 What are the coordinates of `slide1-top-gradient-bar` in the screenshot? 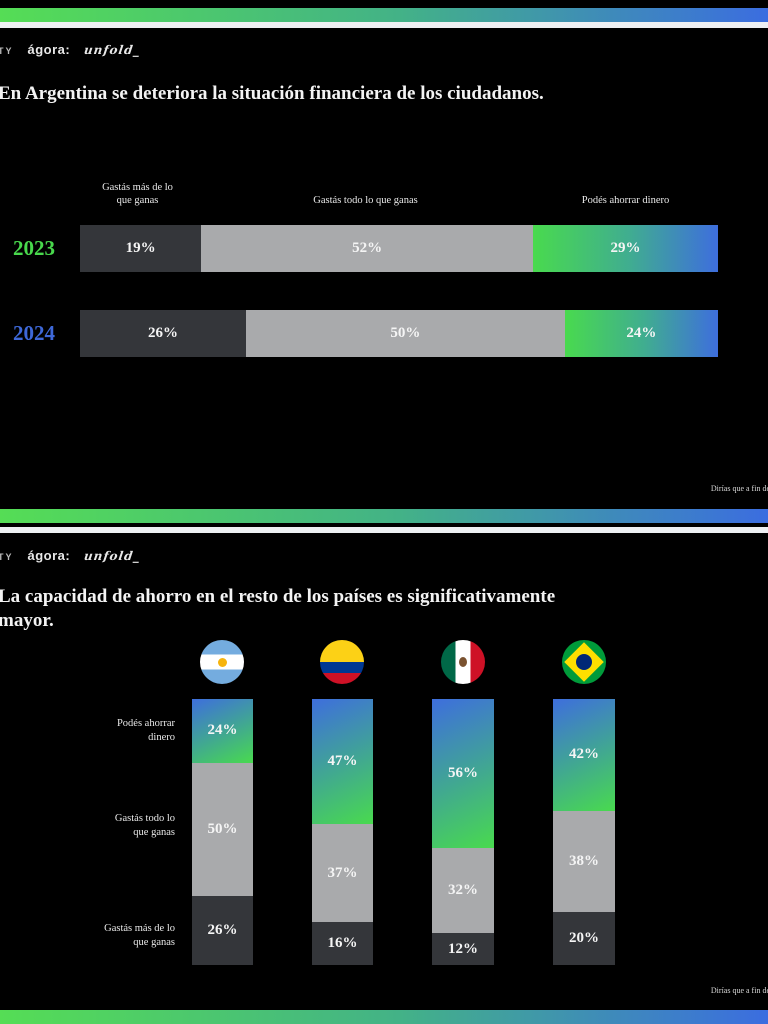 It's located at (384, 15).